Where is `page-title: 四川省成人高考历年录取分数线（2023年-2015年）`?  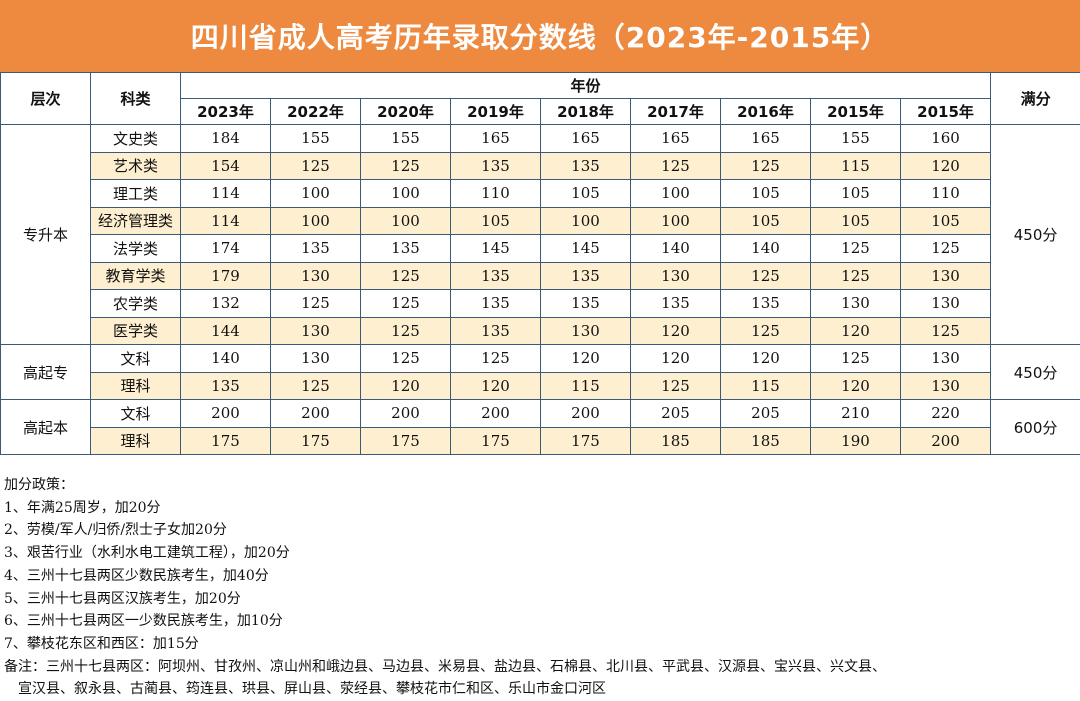
page-title: 四川省成人高考历年录取分数线（2023年-2015年） is located at coordinates (540, 36).